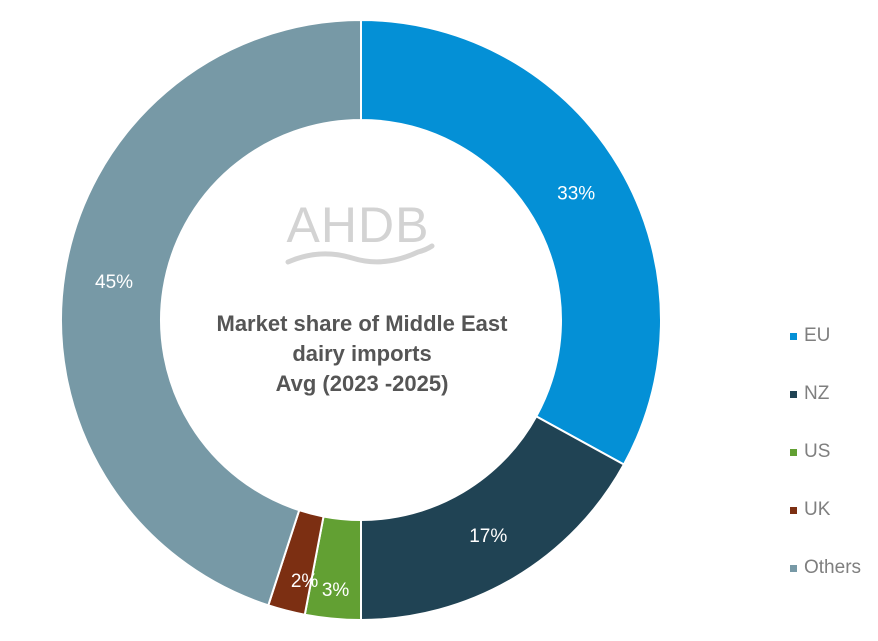 The width and height of the screenshot is (878, 641). What do you see at coordinates (358, 225) in the screenshot?
I see `logo-text: AHDB` at bounding box center [358, 225].